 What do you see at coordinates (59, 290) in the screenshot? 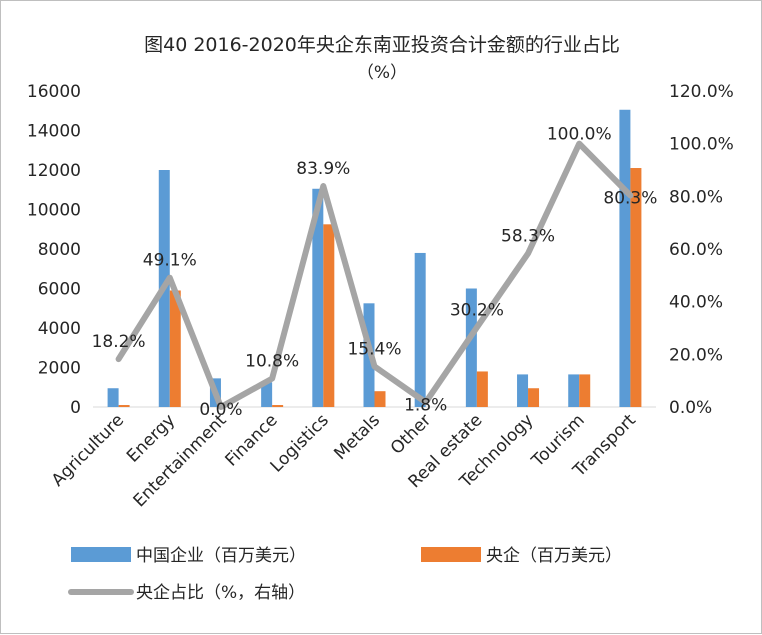
I see `left-tick-label: 6000` at bounding box center [59, 290].